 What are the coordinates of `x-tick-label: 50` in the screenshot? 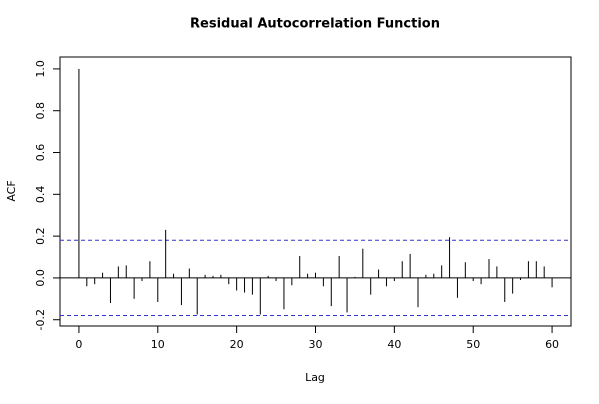 It's located at (473, 344).